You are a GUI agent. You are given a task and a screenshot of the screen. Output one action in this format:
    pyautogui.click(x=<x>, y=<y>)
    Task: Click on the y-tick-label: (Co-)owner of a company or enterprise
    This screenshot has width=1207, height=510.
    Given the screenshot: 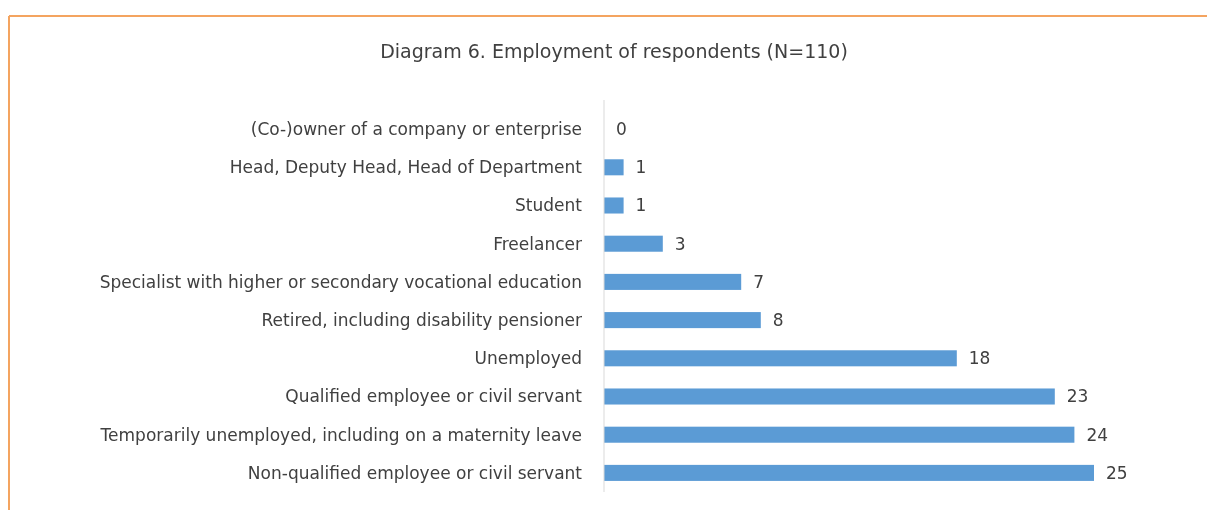 What is the action you would take?
    pyautogui.click(x=416, y=129)
    